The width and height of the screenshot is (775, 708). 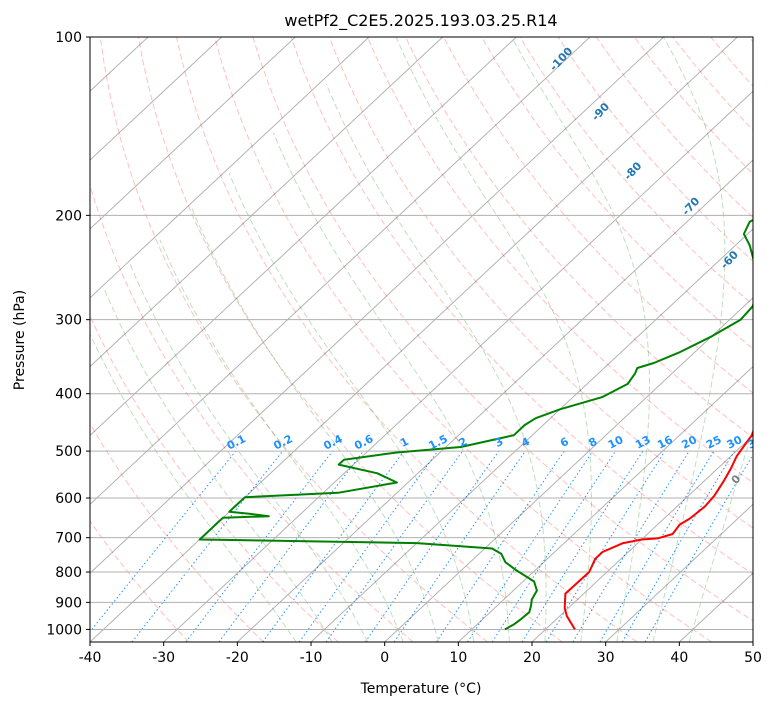 I want to click on mixing-ratio-label: 36, so click(x=755, y=442).